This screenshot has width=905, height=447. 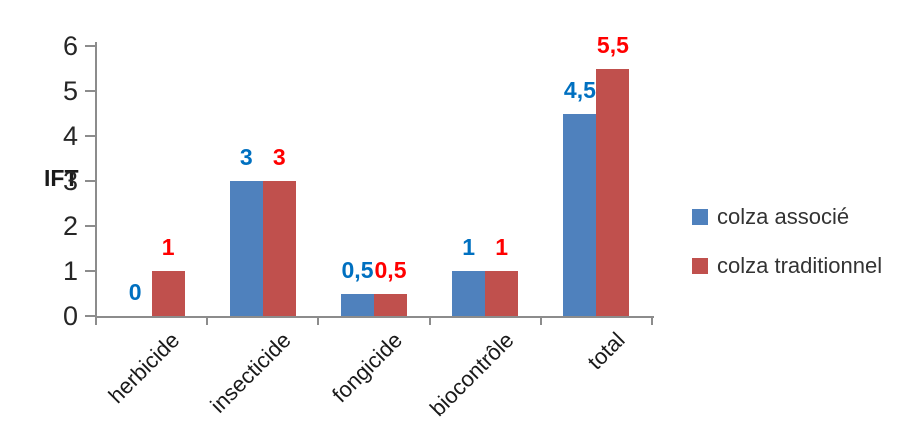 I want to click on category-label-insecticide: insecticide, so click(x=250, y=372).